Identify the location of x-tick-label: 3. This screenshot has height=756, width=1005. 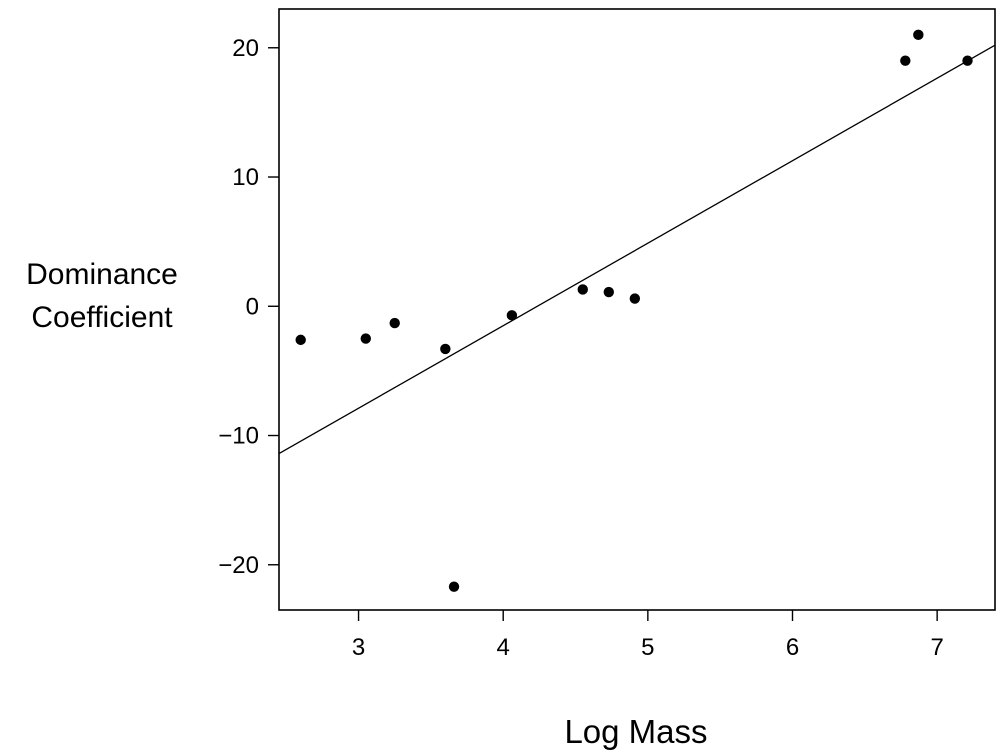
(358, 647).